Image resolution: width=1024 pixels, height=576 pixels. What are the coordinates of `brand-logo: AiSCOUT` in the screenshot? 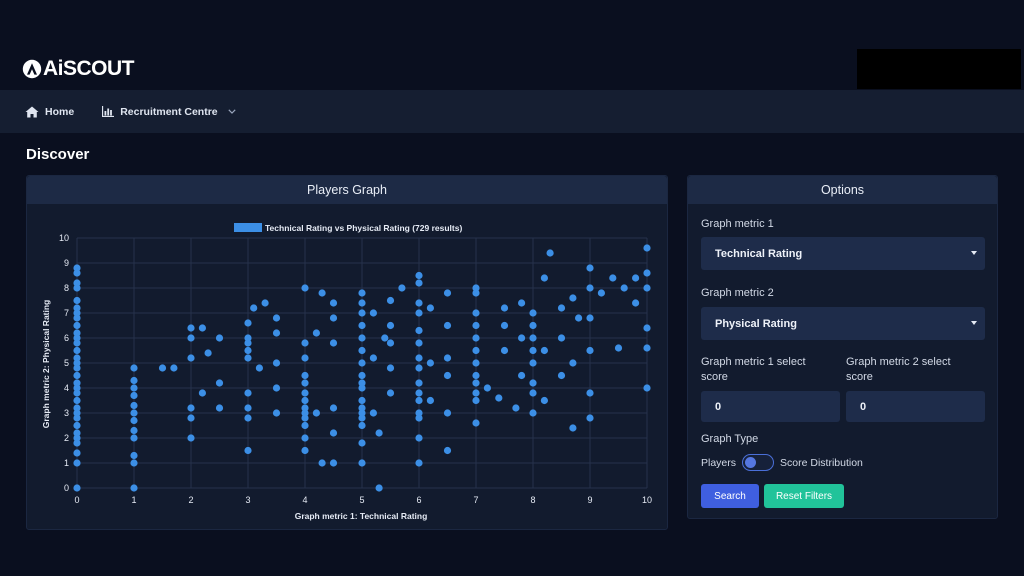 It's located at (78, 69).